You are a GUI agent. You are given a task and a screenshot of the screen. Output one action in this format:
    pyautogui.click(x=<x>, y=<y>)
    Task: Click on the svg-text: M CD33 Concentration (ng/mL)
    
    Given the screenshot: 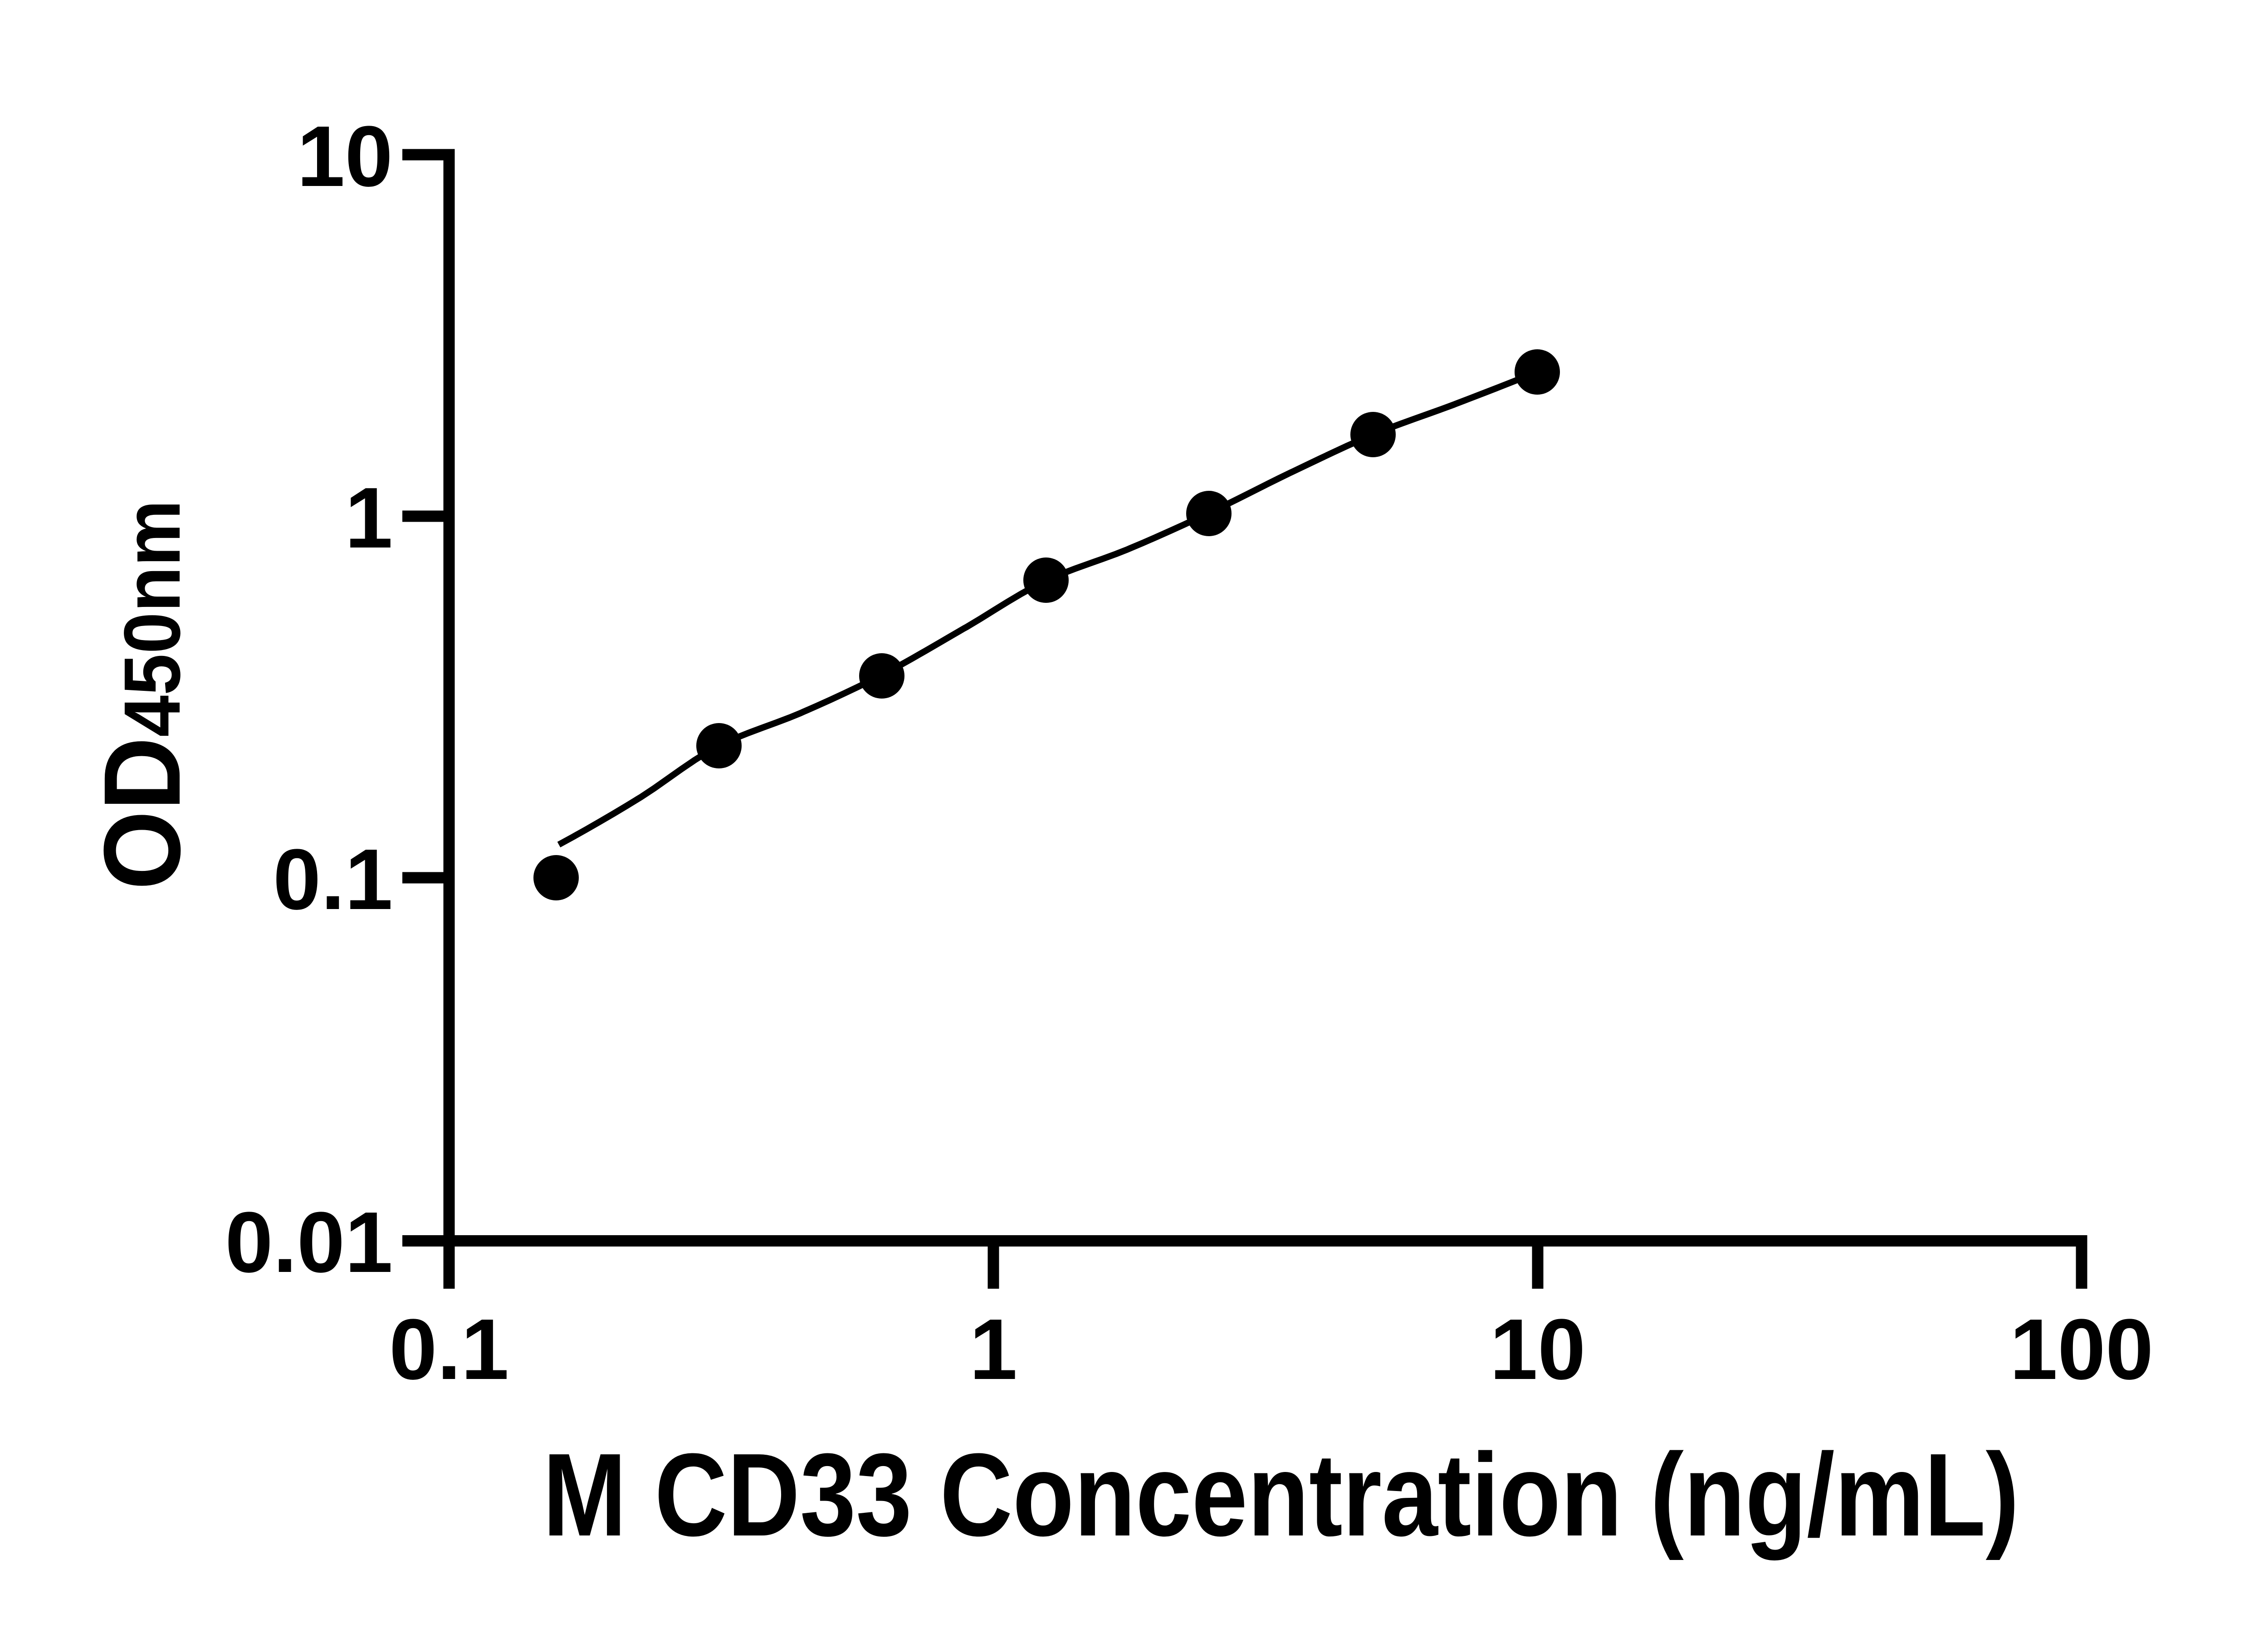 What is the action you would take?
    pyautogui.click(x=1281, y=1495)
    